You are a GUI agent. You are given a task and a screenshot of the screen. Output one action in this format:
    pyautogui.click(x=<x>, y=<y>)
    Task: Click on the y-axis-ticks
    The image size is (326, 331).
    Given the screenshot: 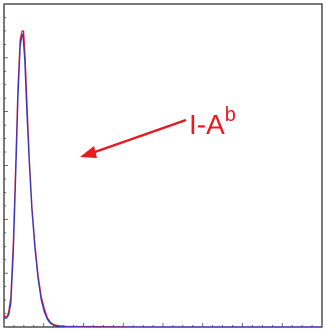 What is the action you would take?
    pyautogui.click(x=6, y=165)
    